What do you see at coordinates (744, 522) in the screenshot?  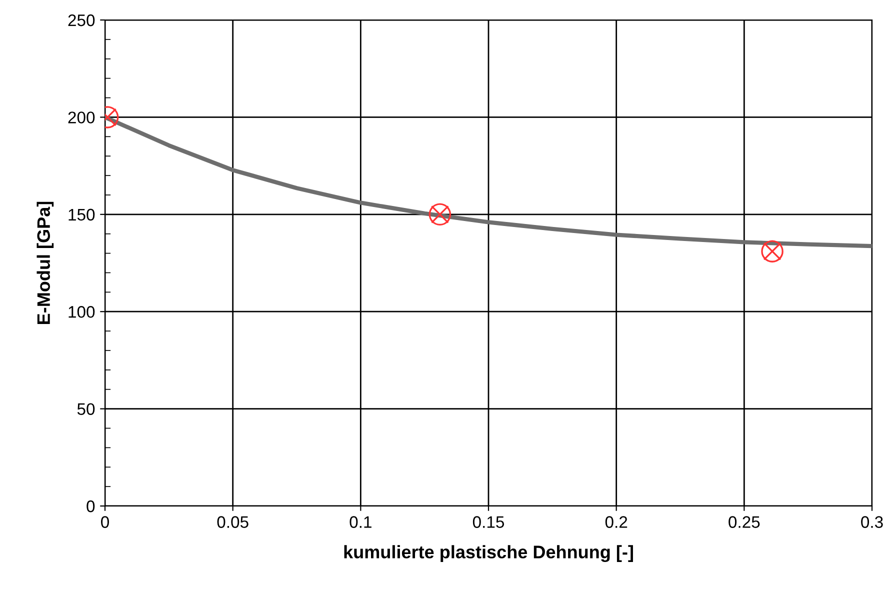 I see `x-tick-label: 0.25` at bounding box center [744, 522].